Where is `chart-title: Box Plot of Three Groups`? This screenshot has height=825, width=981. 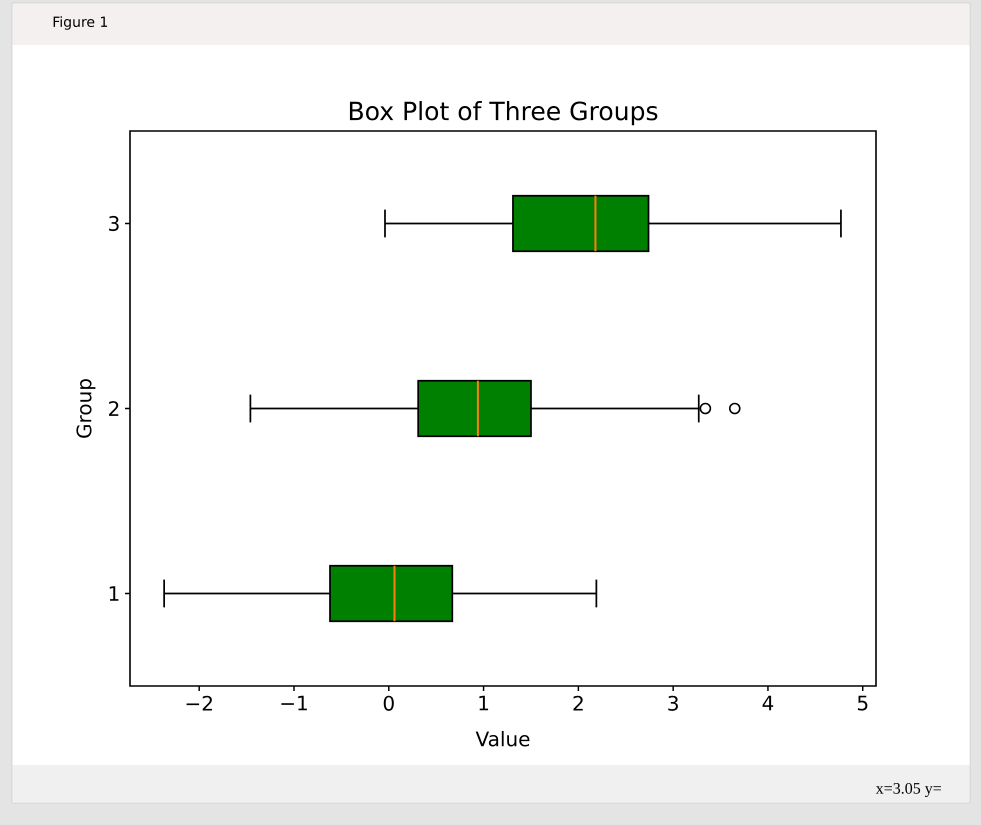
chart-title: Box Plot of Three Groups is located at coordinates (504, 113).